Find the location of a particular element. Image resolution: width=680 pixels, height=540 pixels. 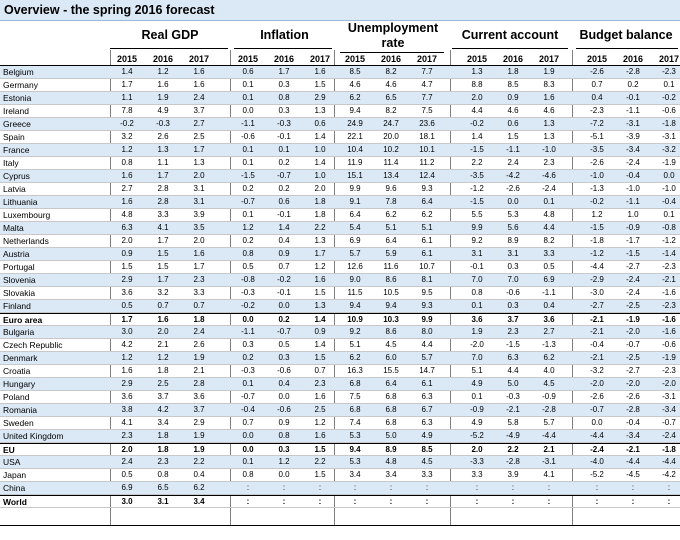

table-cell: 1.5 is located at coordinates (320, 474).